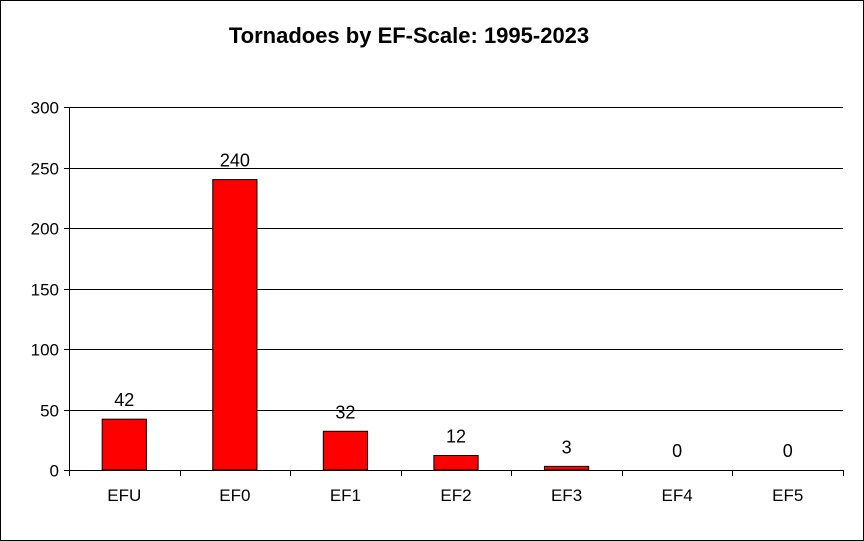  I want to click on y-tick-label: 0, so click(54, 471).